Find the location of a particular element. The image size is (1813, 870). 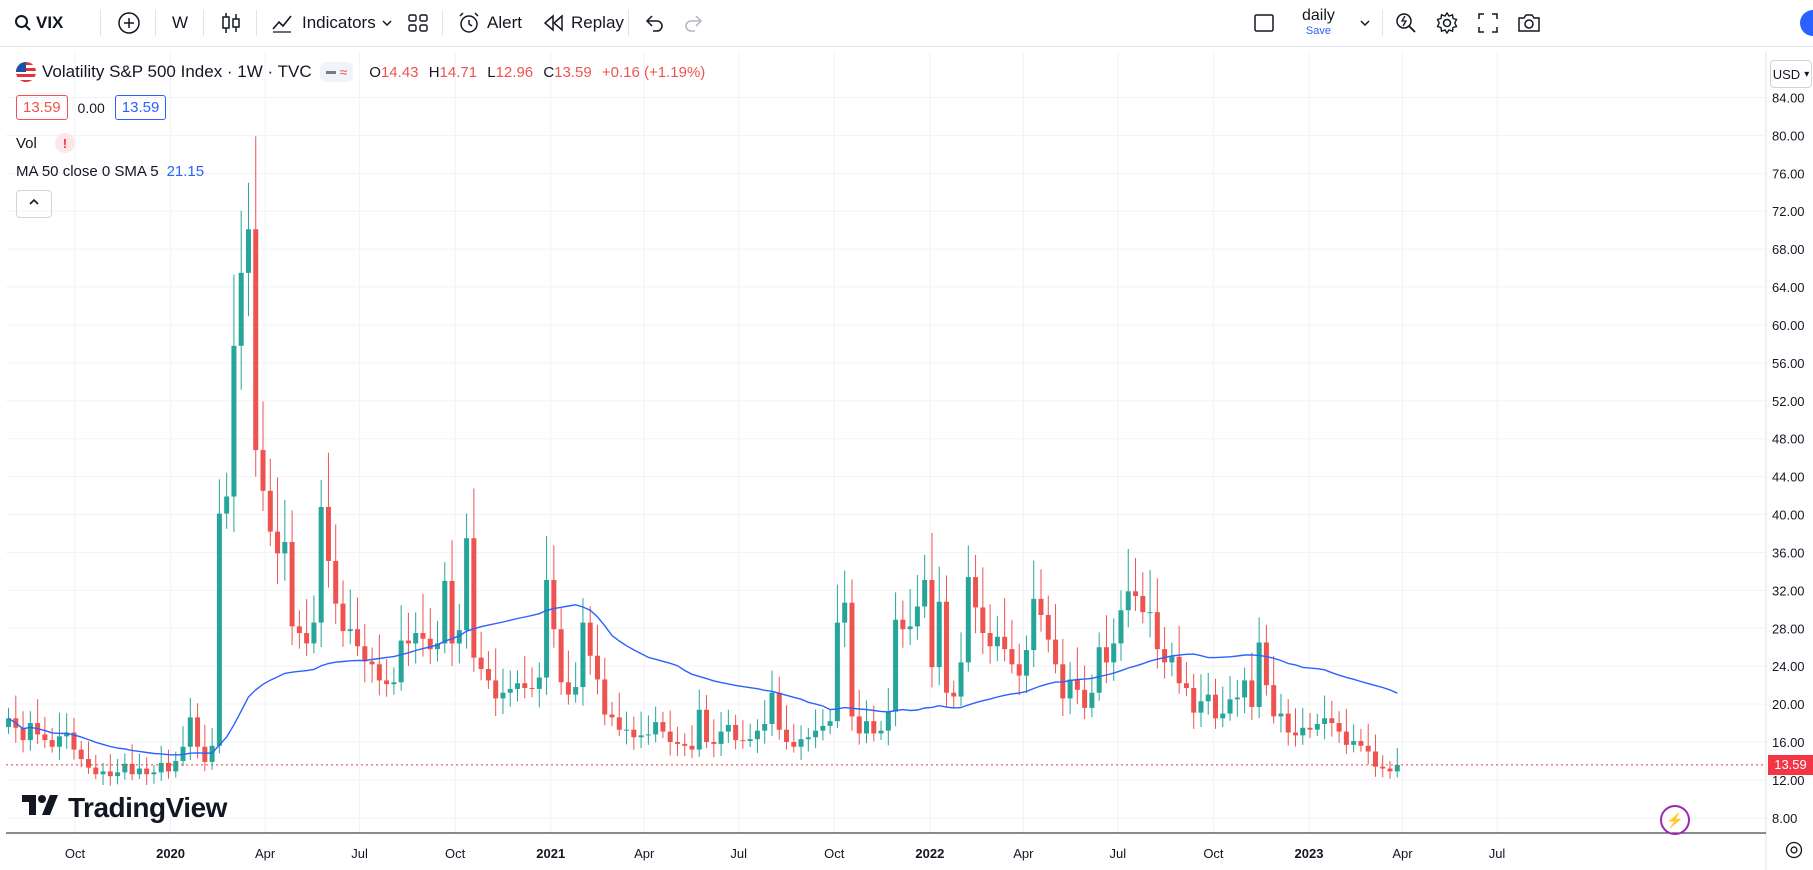

alert-button: Alert is located at coordinates (489, 23).